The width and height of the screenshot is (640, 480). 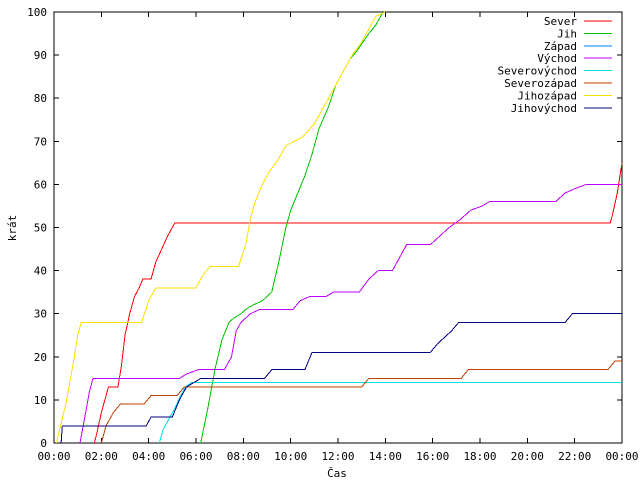 What do you see at coordinates (337, 473) in the screenshot?
I see `x-axis-title: Čas` at bounding box center [337, 473].